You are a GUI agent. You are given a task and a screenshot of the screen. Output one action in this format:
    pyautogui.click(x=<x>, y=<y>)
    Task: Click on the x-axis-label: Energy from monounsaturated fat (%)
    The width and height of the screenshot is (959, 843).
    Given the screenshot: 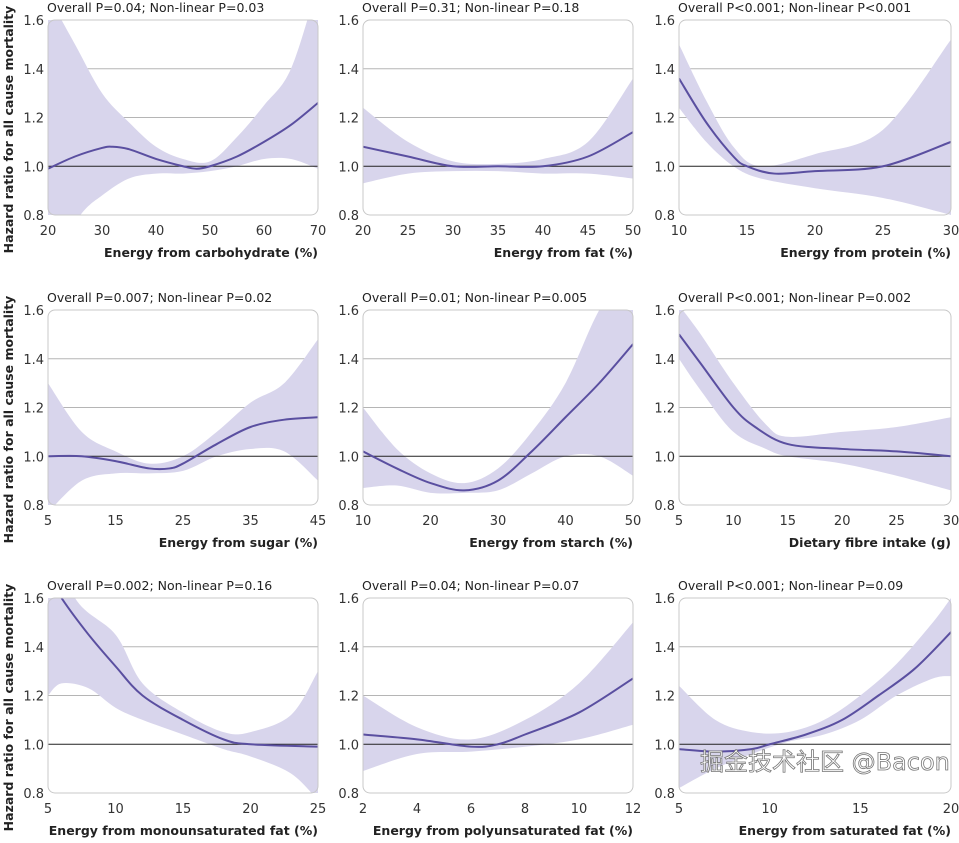 What is the action you would take?
    pyautogui.click(x=183, y=830)
    